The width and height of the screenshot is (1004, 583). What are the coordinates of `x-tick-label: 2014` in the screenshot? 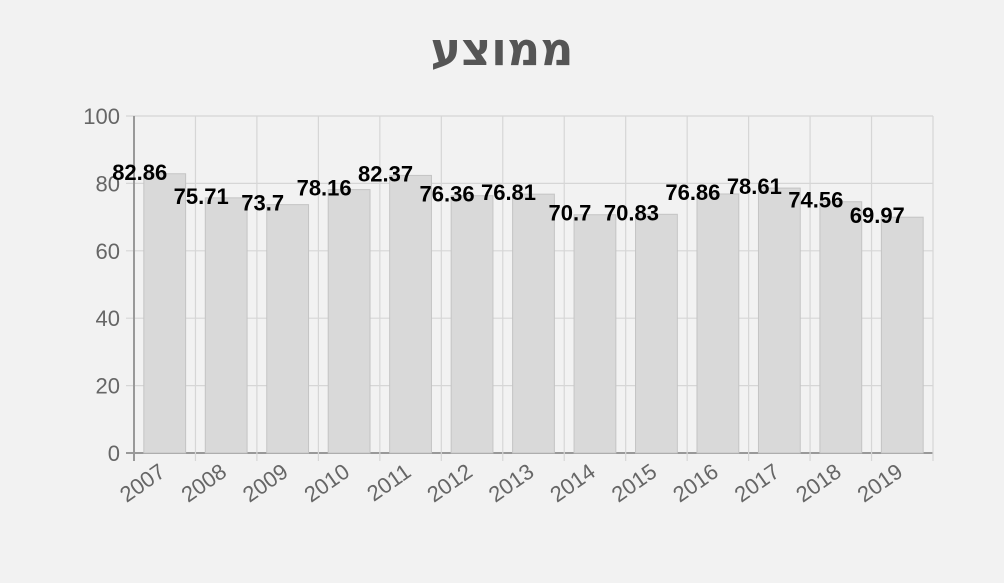 It's located at (572, 483).